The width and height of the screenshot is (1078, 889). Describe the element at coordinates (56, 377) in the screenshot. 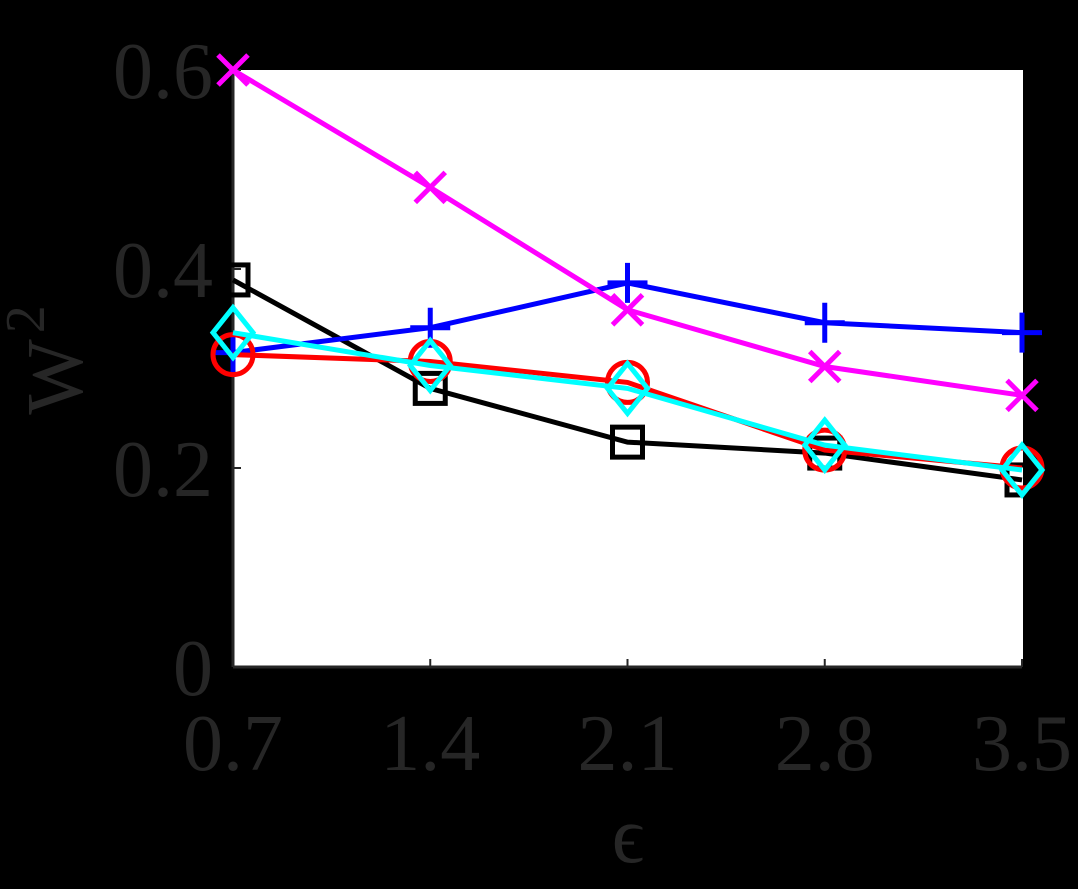

I see `y-axis-label-main: W` at that location.